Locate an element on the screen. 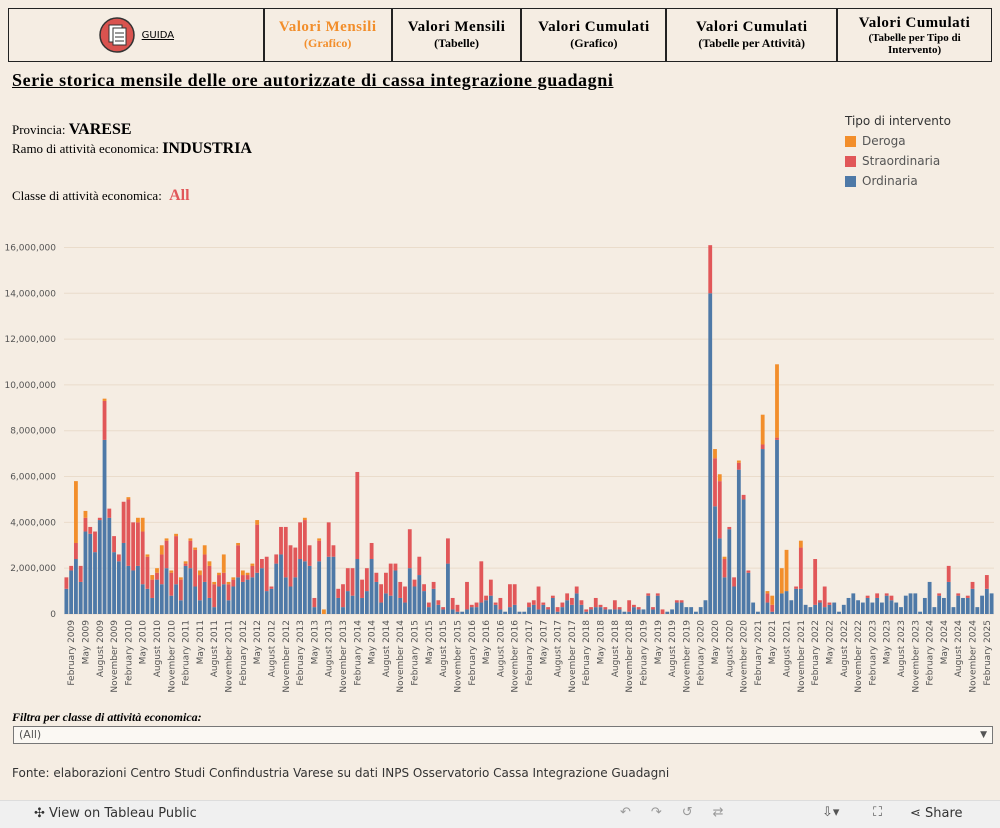 The width and height of the screenshot is (1000, 828). x-tick-label: May 2010 is located at coordinates (144, 642).